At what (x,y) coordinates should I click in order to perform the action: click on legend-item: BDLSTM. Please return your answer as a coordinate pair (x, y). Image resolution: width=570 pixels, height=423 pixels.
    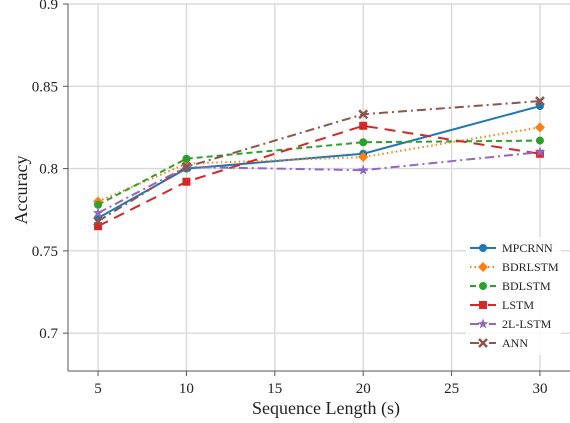
    Looking at the image, I should click on (510, 286).